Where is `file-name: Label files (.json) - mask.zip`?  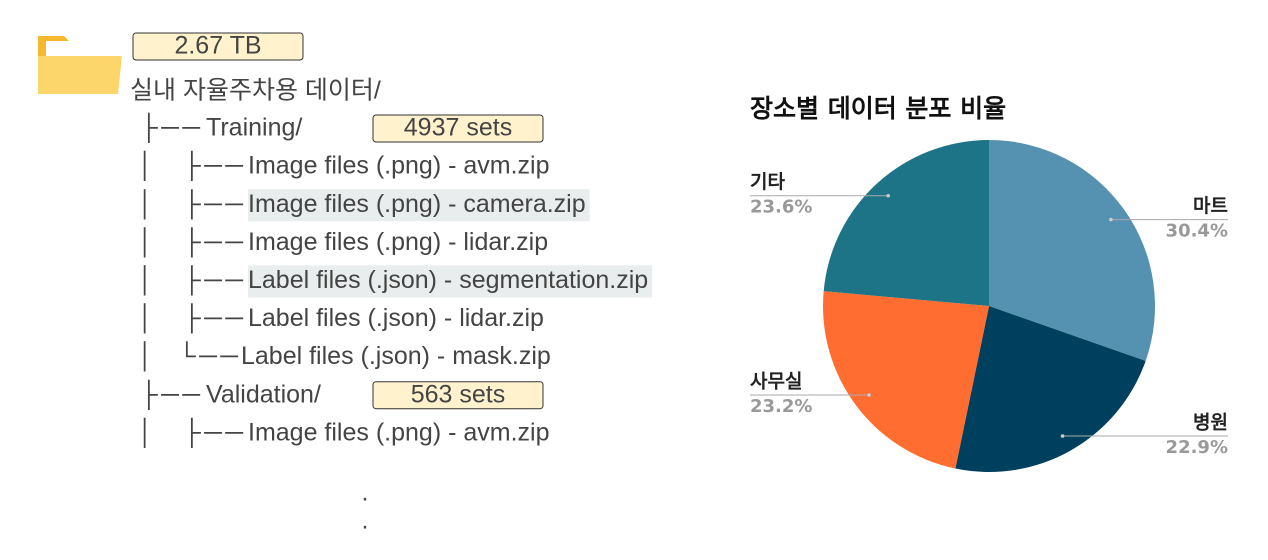 file-name: Label files (.json) - mask.zip is located at coordinates (396, 356).